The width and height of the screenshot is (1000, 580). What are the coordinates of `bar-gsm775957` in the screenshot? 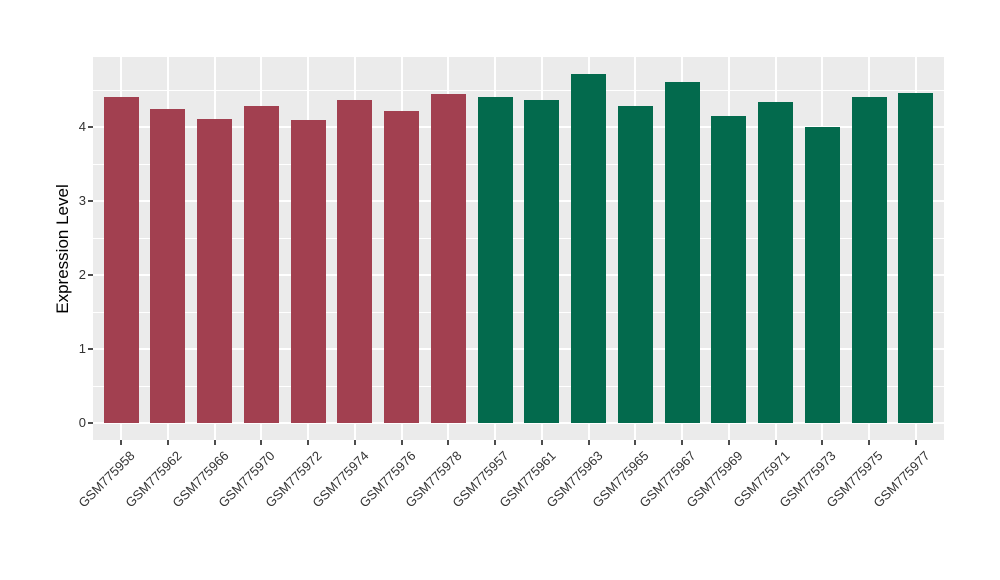 It's located at (495, 260).